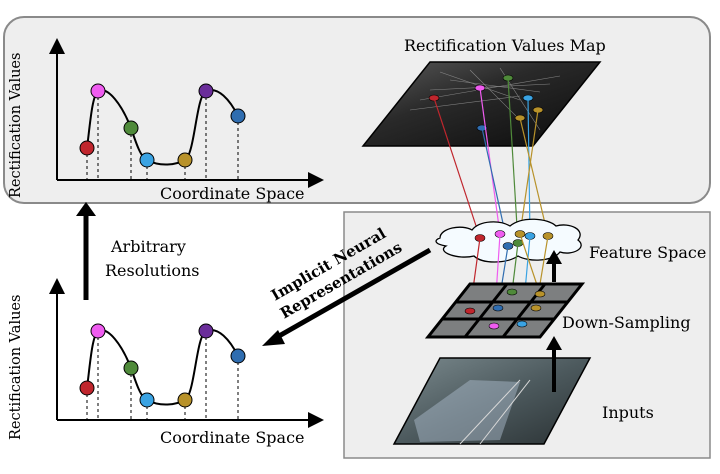 The image size is (720, 474). I want to click on arbitrary-resolutions: Arbitrary Resolutions, so click(137, 251).